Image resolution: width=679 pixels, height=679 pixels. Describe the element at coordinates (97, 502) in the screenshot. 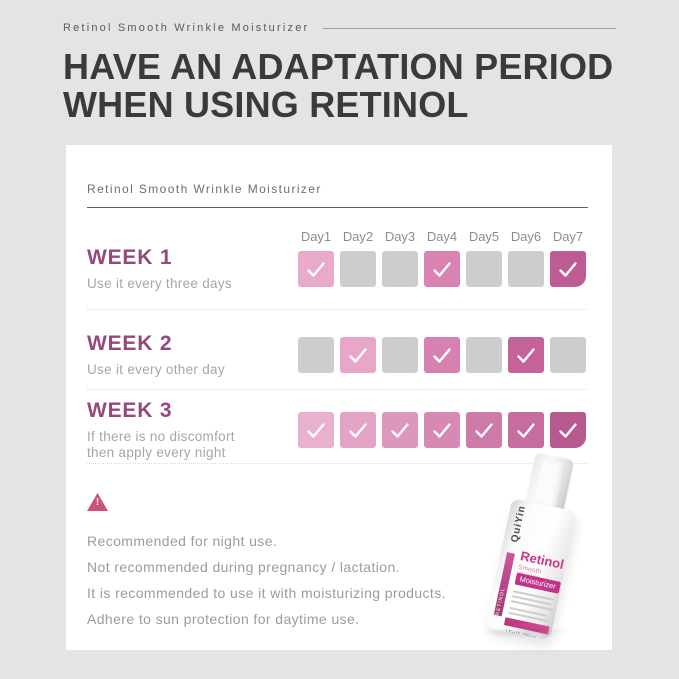

I see `warning-triangle-icon` at that location.